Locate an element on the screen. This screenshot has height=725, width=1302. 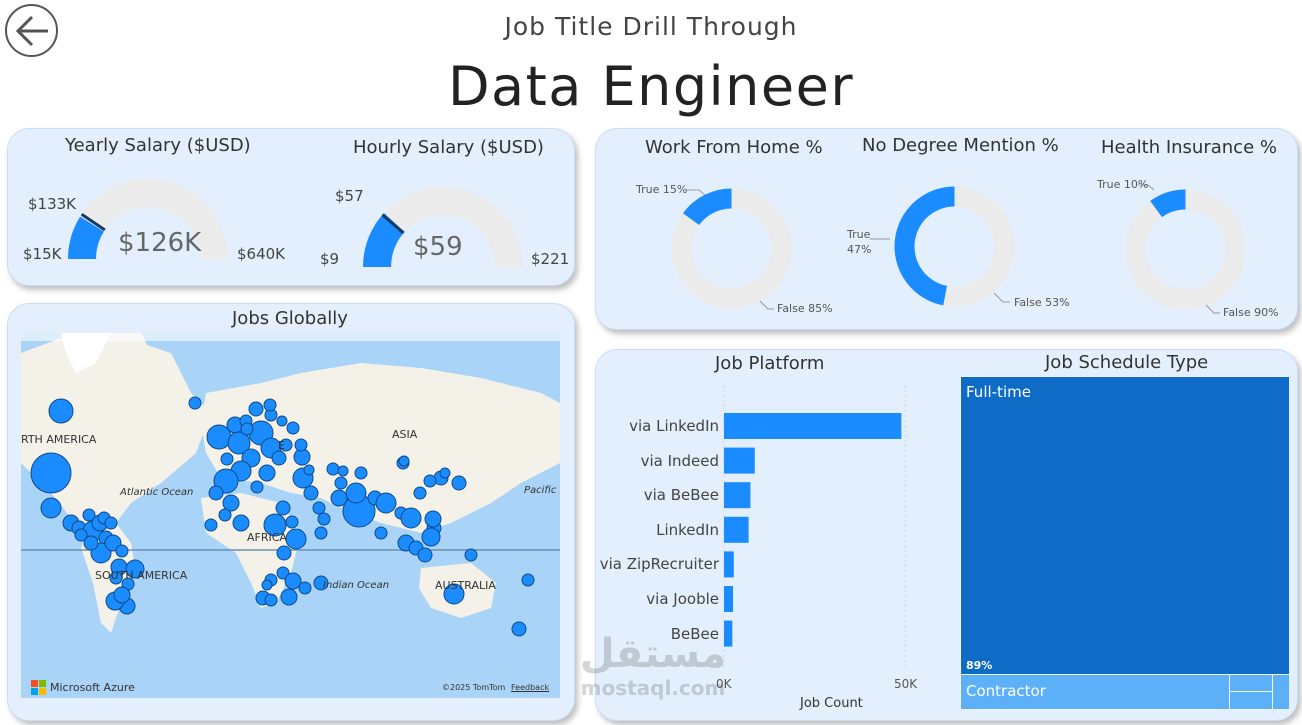
donut-leader-lines is located at coordinates (953, 249).